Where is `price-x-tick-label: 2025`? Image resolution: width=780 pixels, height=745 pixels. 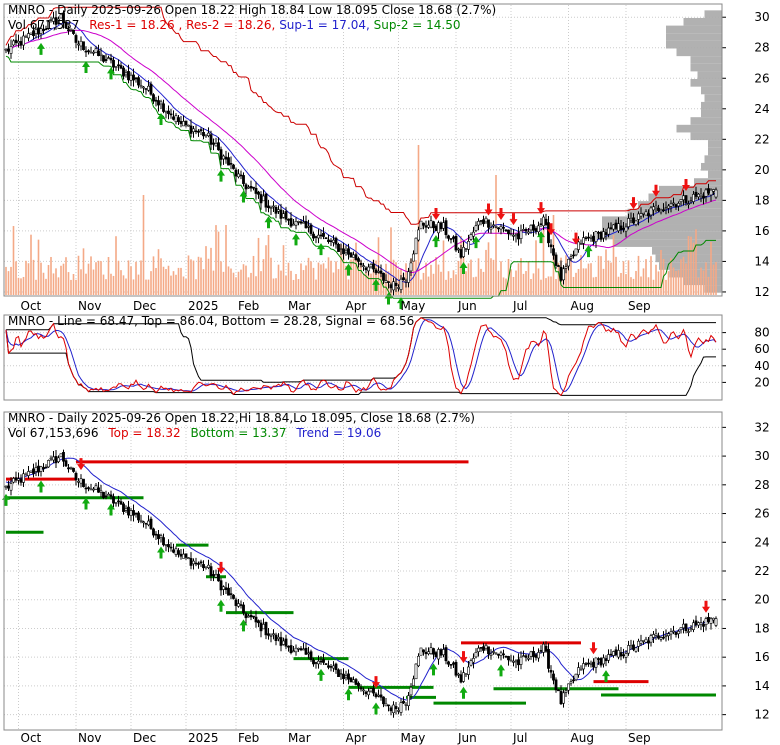
price-x-tick-label: 2025 is located at coordinates (203, 306).